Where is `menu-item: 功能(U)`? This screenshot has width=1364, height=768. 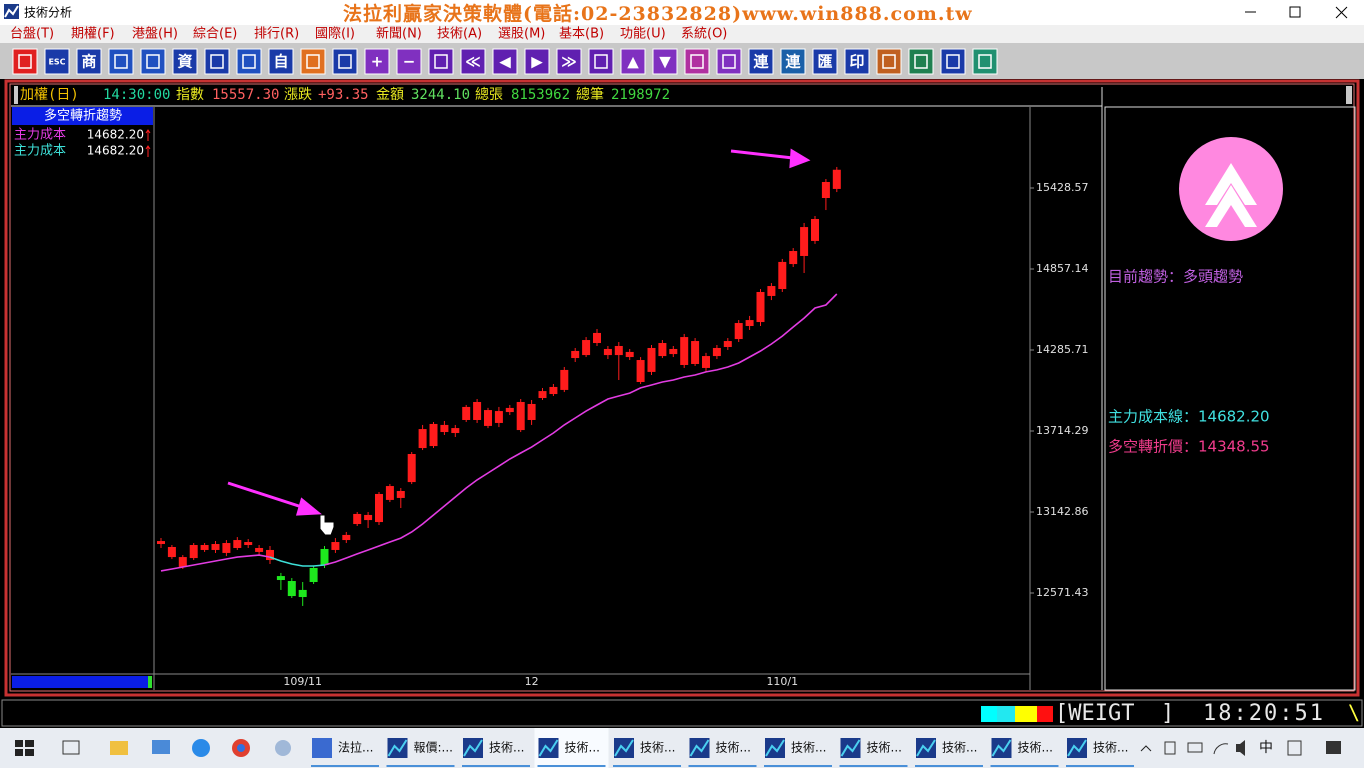
menu-item: 功能(U) is located at coordinates (643, 34).